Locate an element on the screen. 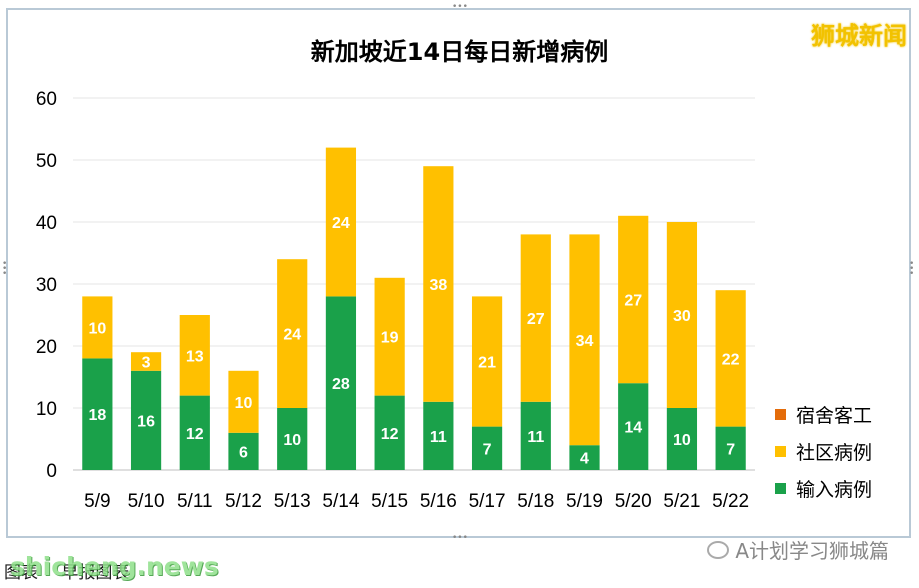 The height and width of the screenshot is (588, 919). x-tick-label: 5/20 is located at coordinates (633, 501).